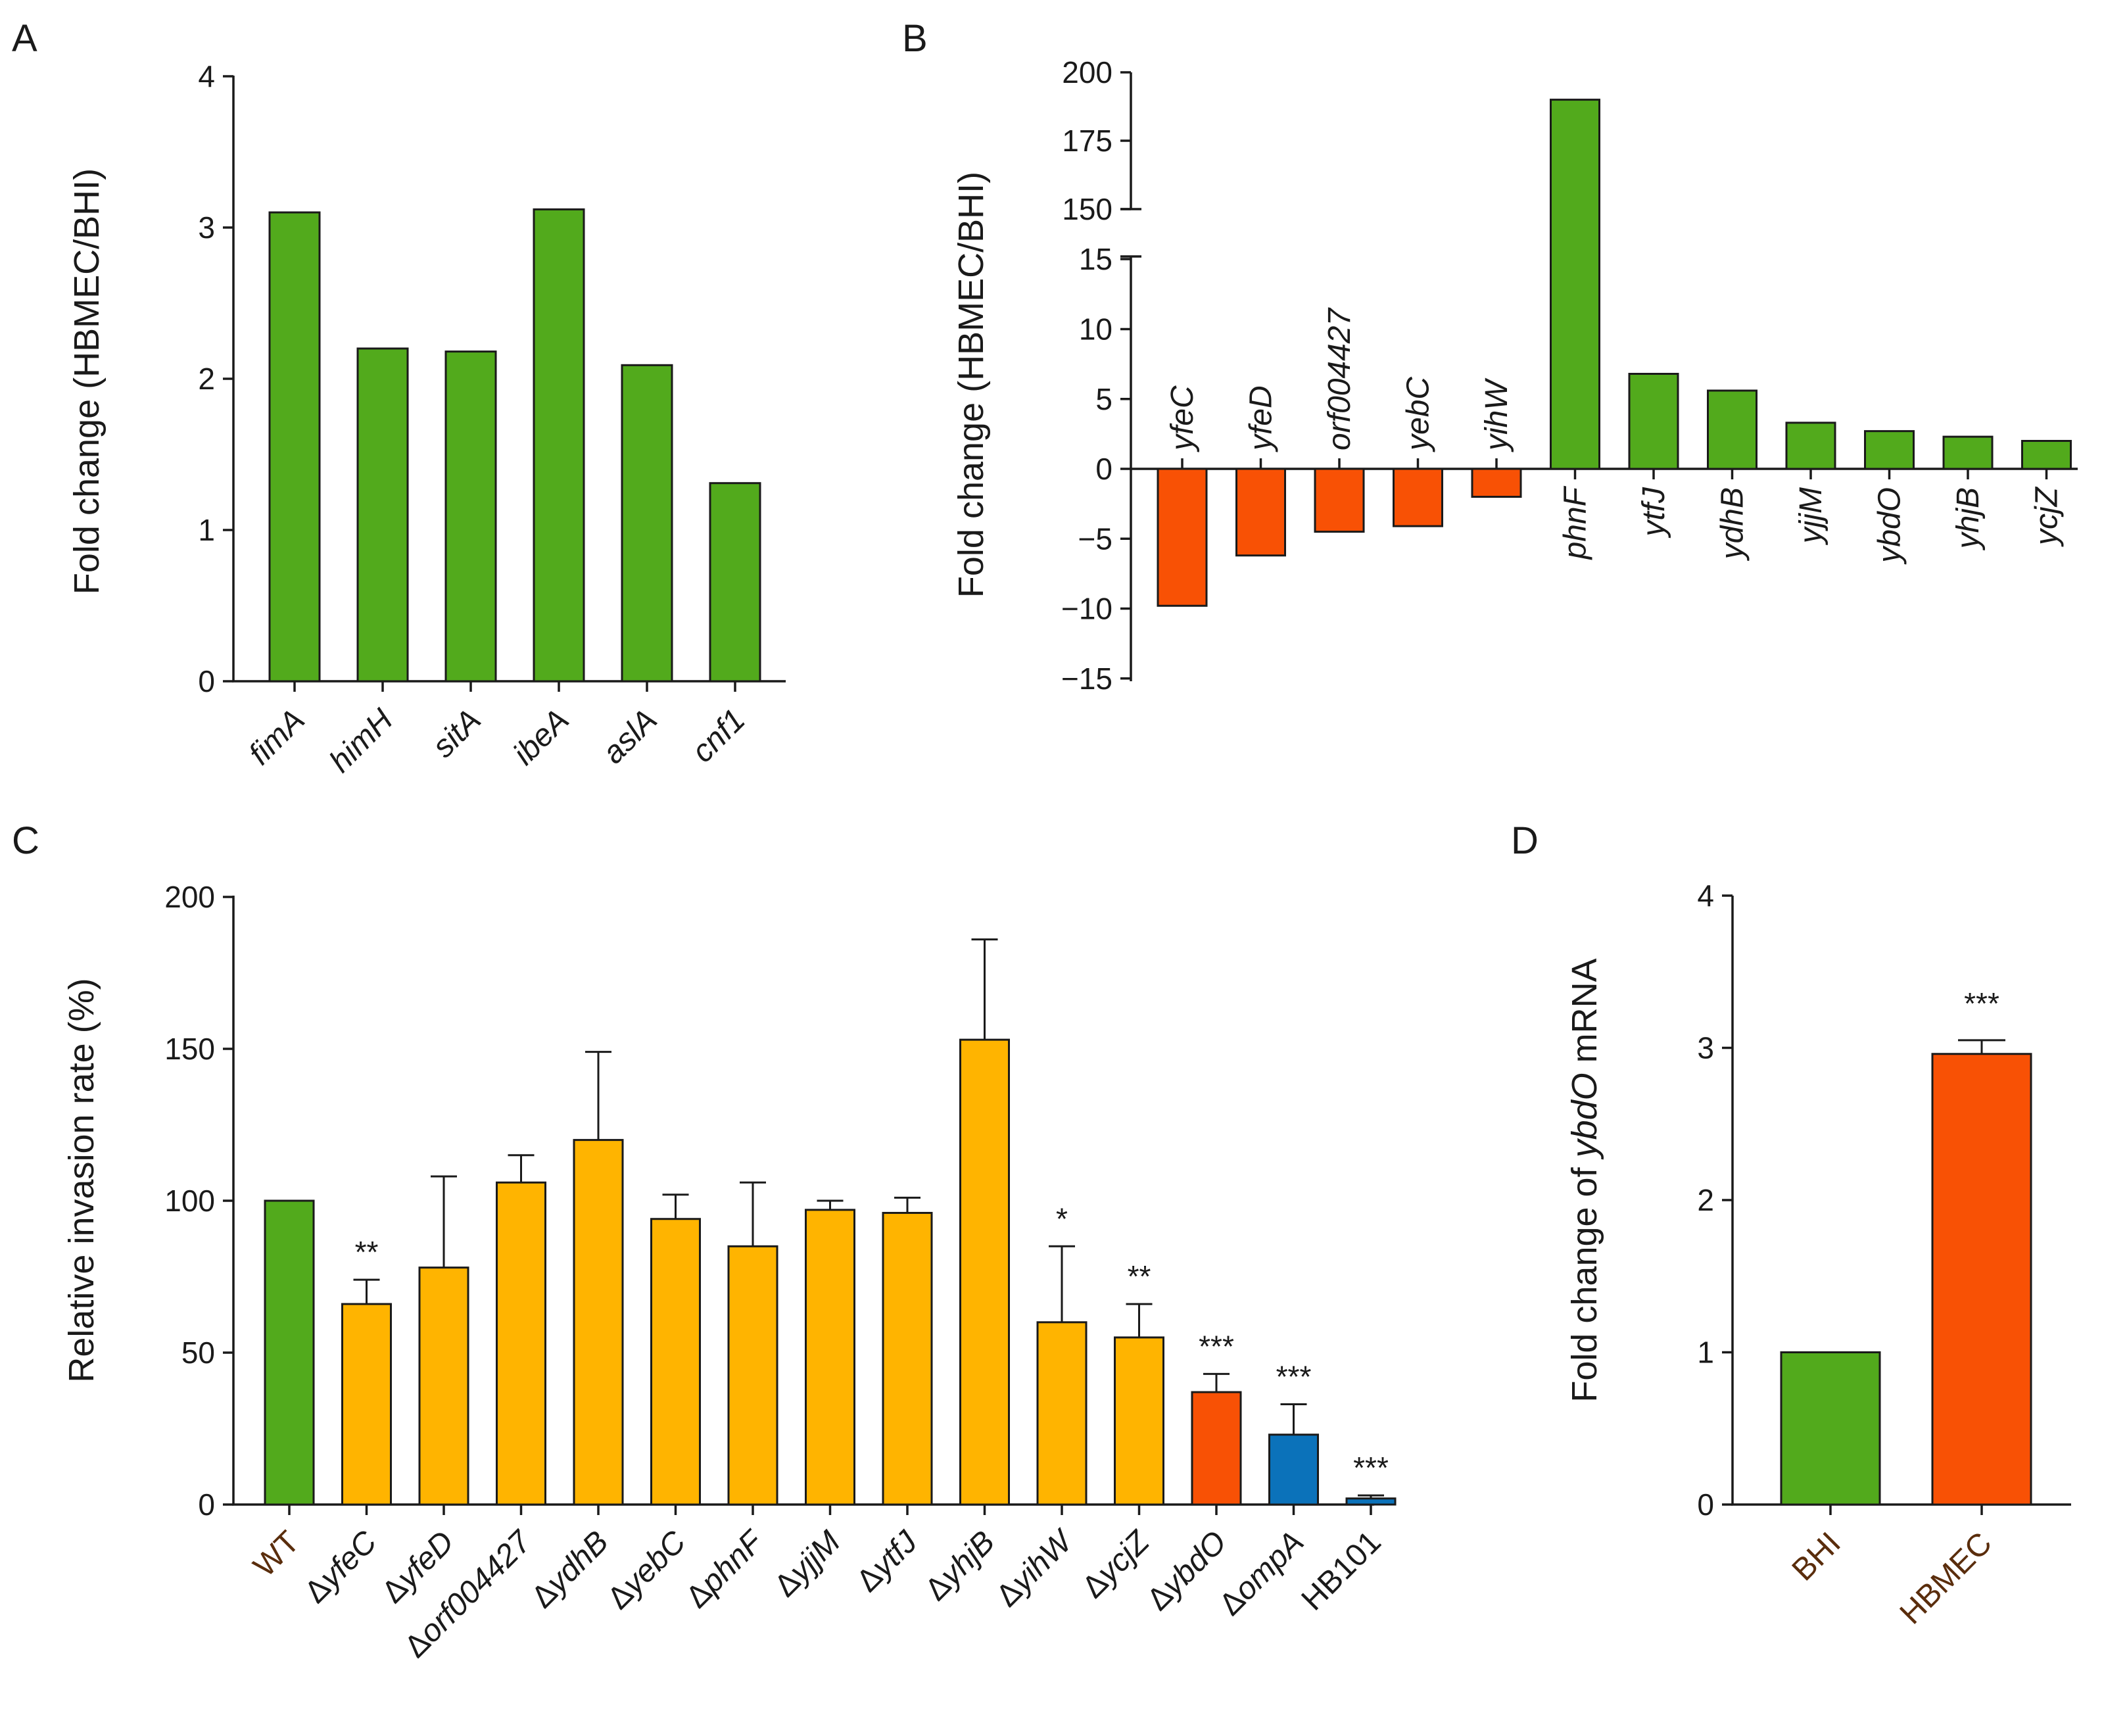 Image resolution: width=2104 pixels, height=1736 pixels. I want to click on panel-c-bar-yhjB, so click(984, 1272).